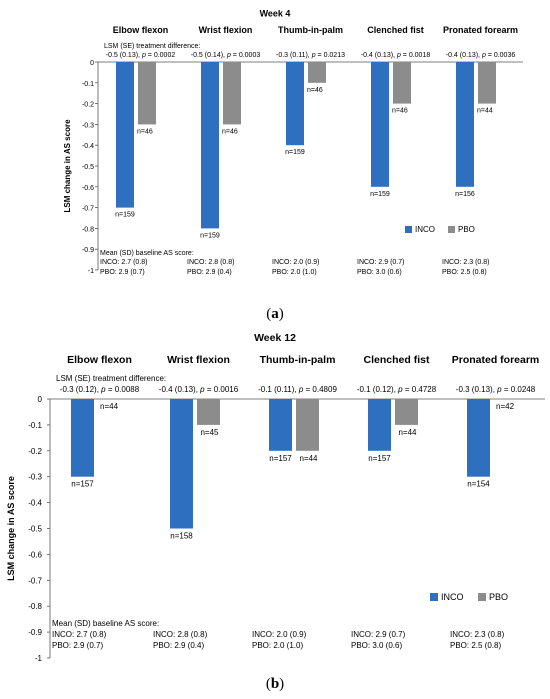  Describe the element at coordinates (88, 84) in the screenshot. I see `y-tick-label: -0.1` at that location.